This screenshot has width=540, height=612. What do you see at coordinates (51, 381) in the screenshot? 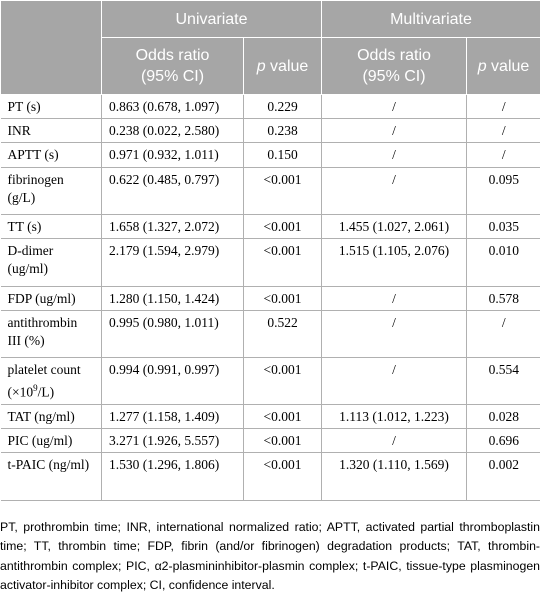
I see `row-label: platelet count (×109/L)` at bounding box center [51, 381].